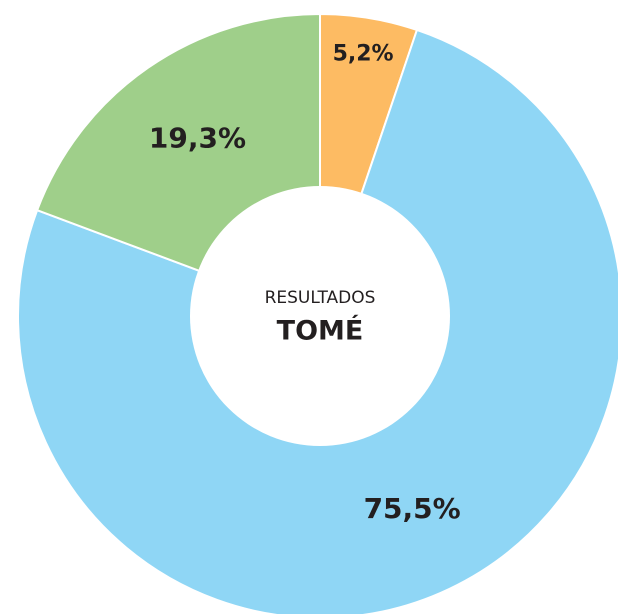  What do you see at coordinates (320, 298) in the screenshot?
I see `center-subtitle: RESULTADOS` at bounding box center [320, 298].